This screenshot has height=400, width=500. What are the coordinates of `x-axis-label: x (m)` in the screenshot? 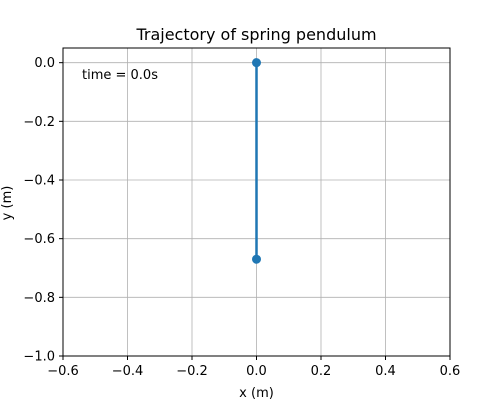 It's located at (256, 393).